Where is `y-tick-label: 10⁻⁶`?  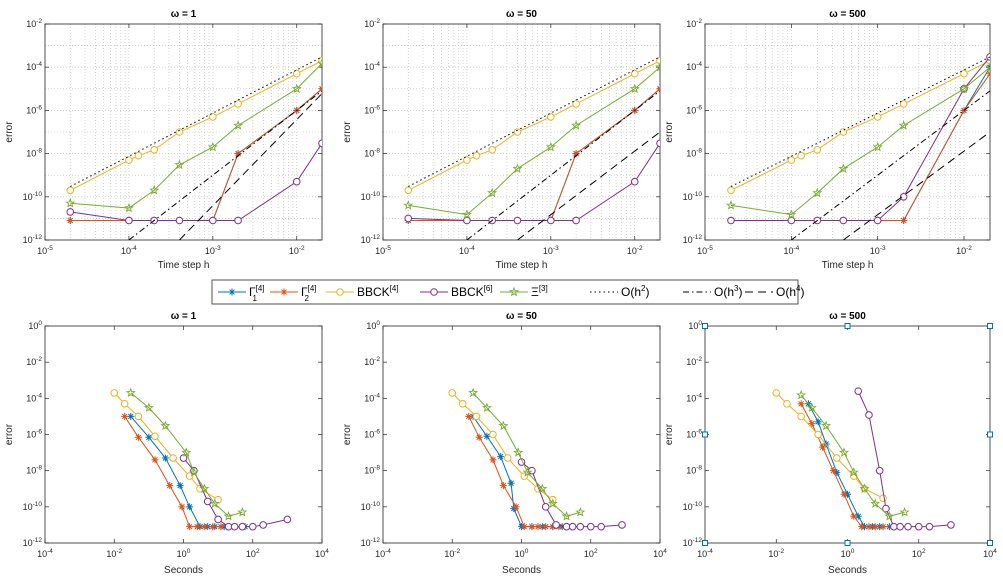 y-tick-label: 10⁻⁶ is located at coordinates (34, 109).